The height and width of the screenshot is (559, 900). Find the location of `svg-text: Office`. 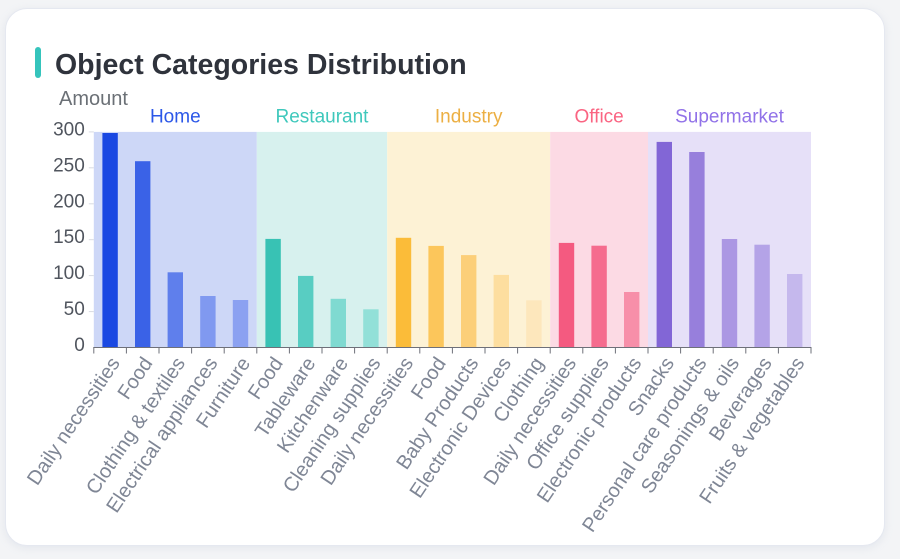

svg-text: Office is located at coordinates (598, 117).